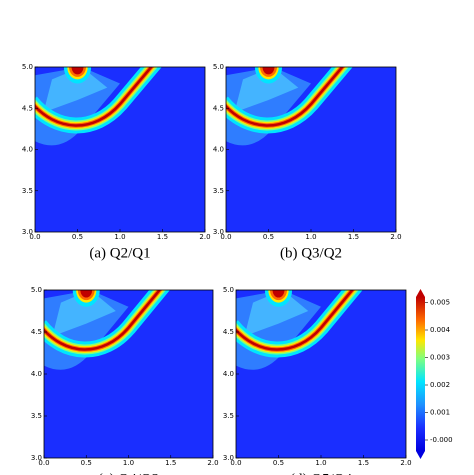  What do you see at coordinates (119, 253) in the screenshot?
I see `caption: (a) Q2/Q1` at bounding box center [119, 253].